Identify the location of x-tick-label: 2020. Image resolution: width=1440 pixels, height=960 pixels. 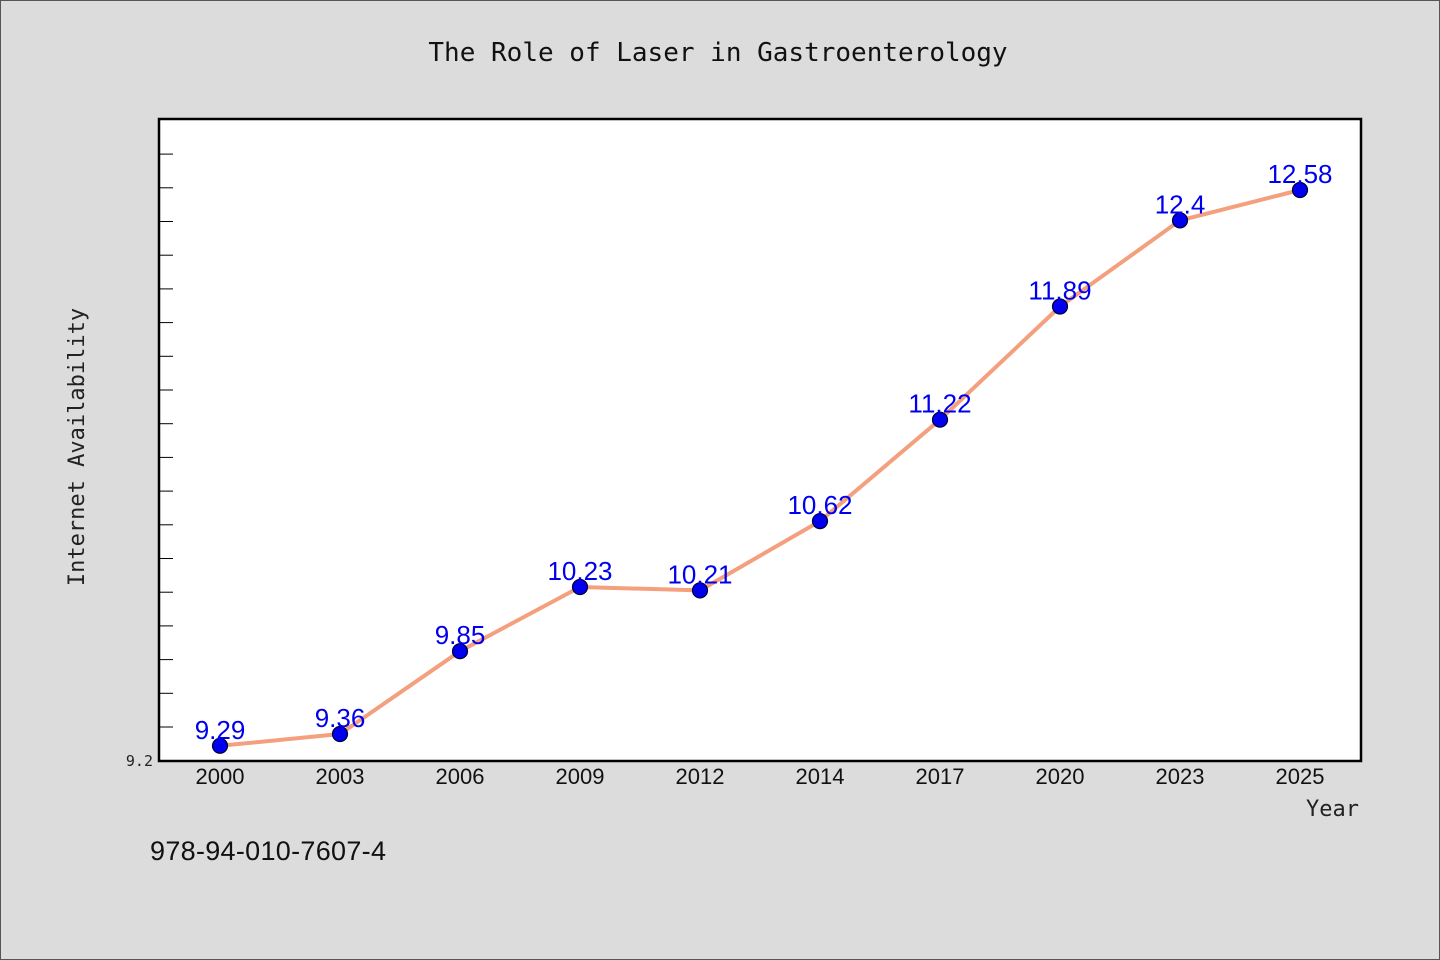
(1060, 776).